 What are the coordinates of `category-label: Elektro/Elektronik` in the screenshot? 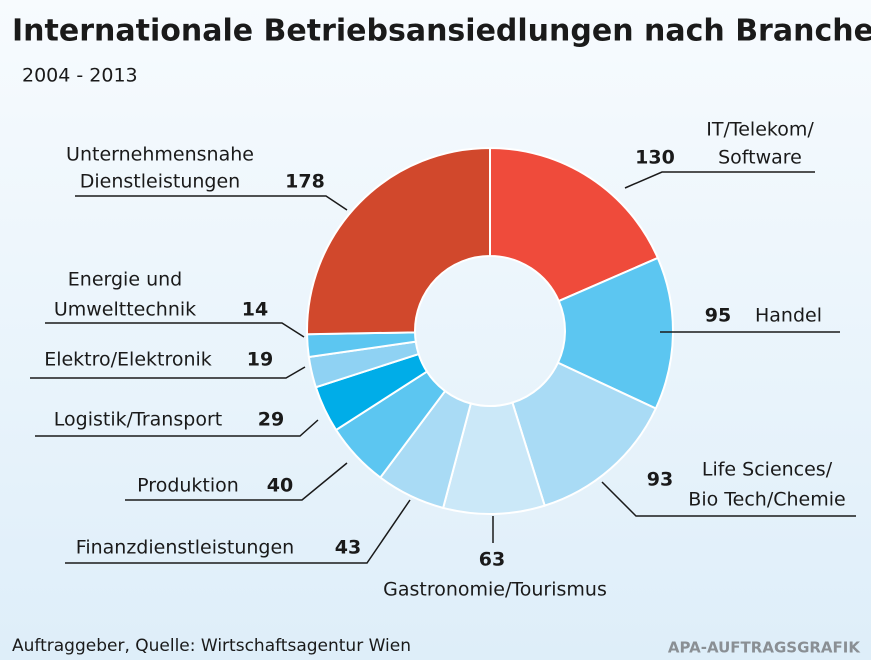 It's located at (128, 360).